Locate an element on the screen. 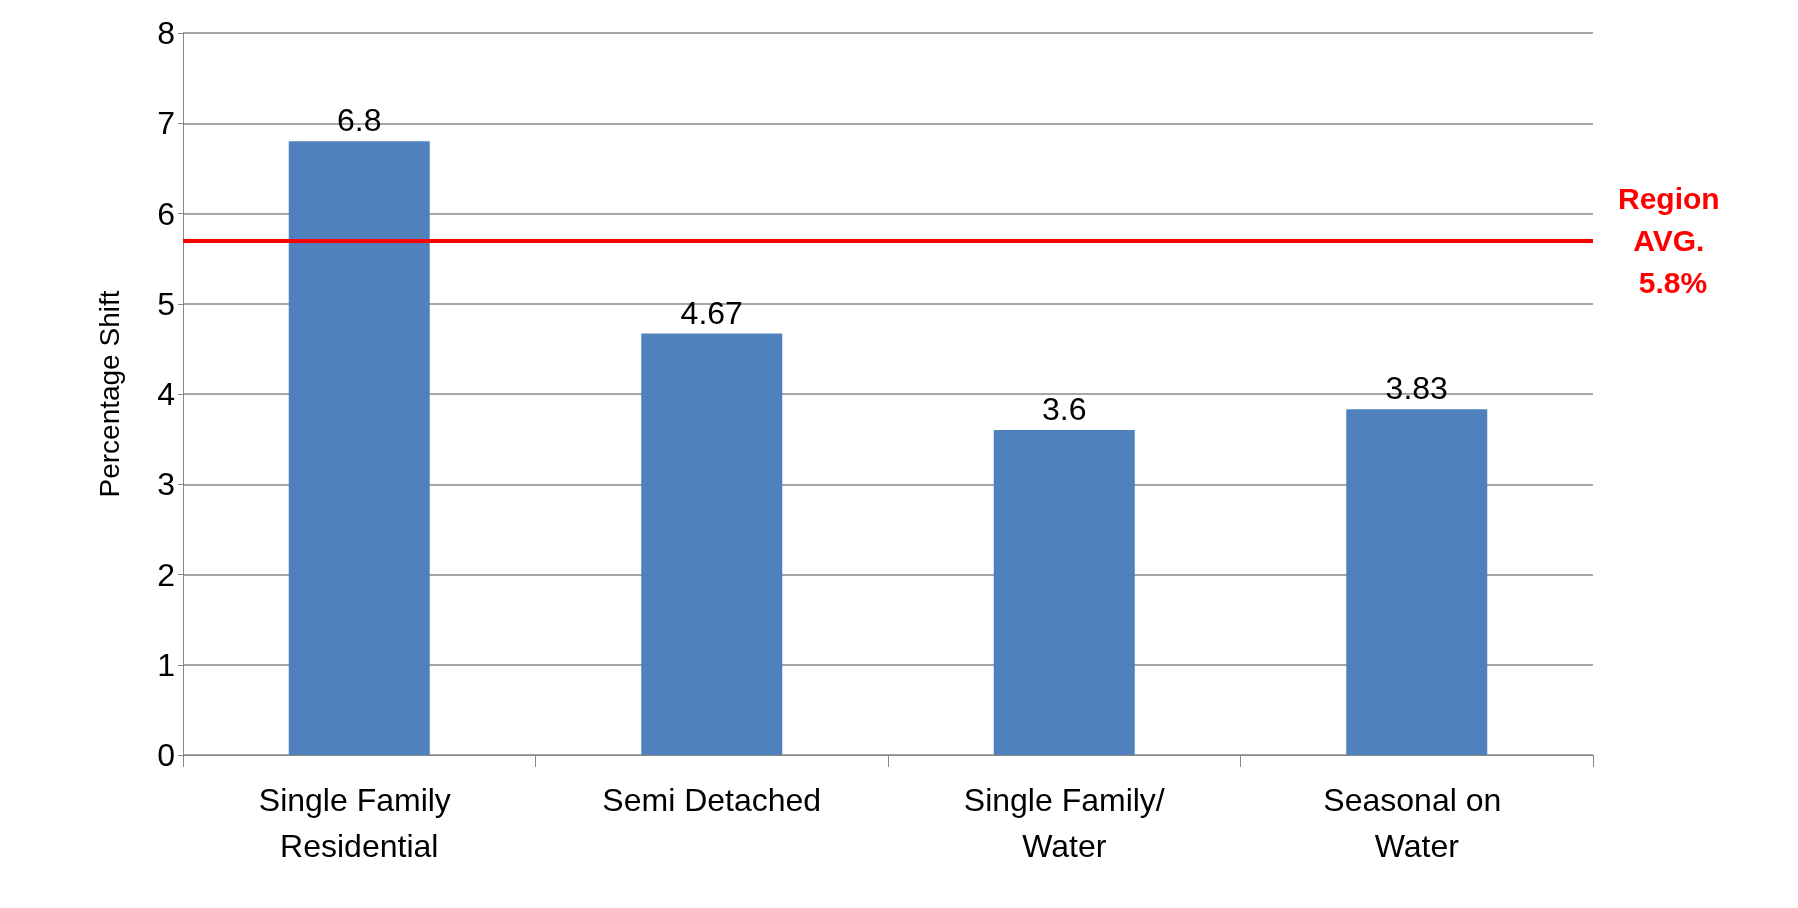 This screenshot has width=1798, height=908. y-tick-label: 3 is located at coordinates (166, 484).